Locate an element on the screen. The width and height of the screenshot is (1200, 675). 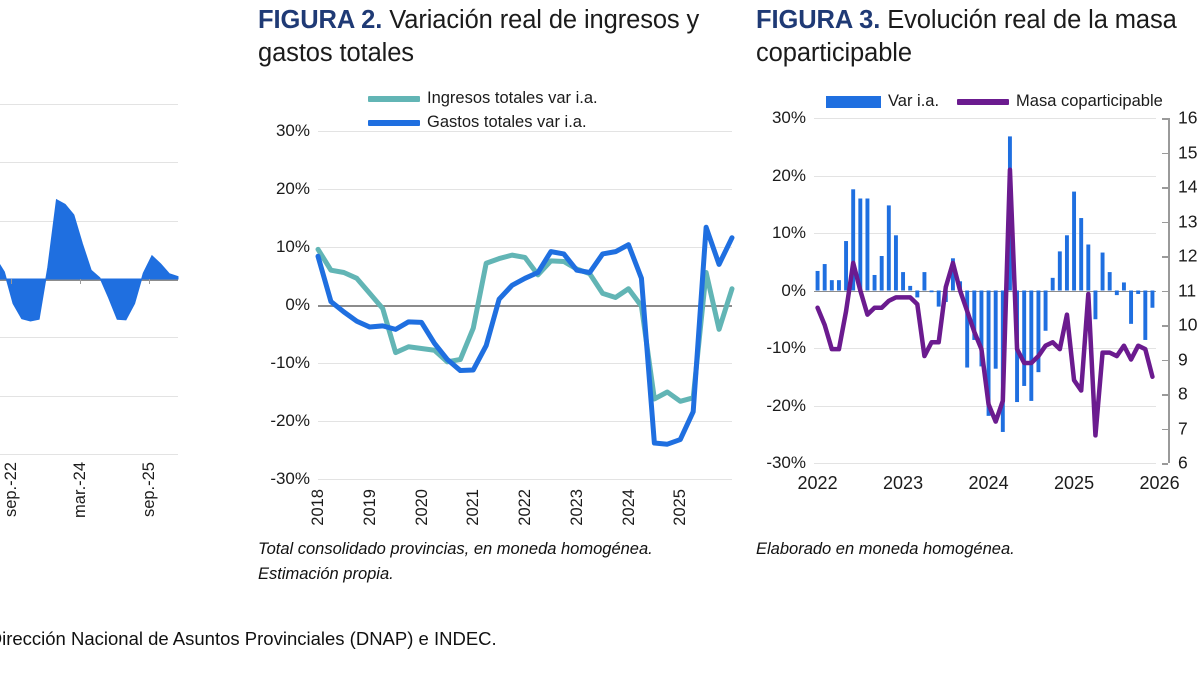
x-axis-tick-label: 2022 is located at coordinates (525, 507).